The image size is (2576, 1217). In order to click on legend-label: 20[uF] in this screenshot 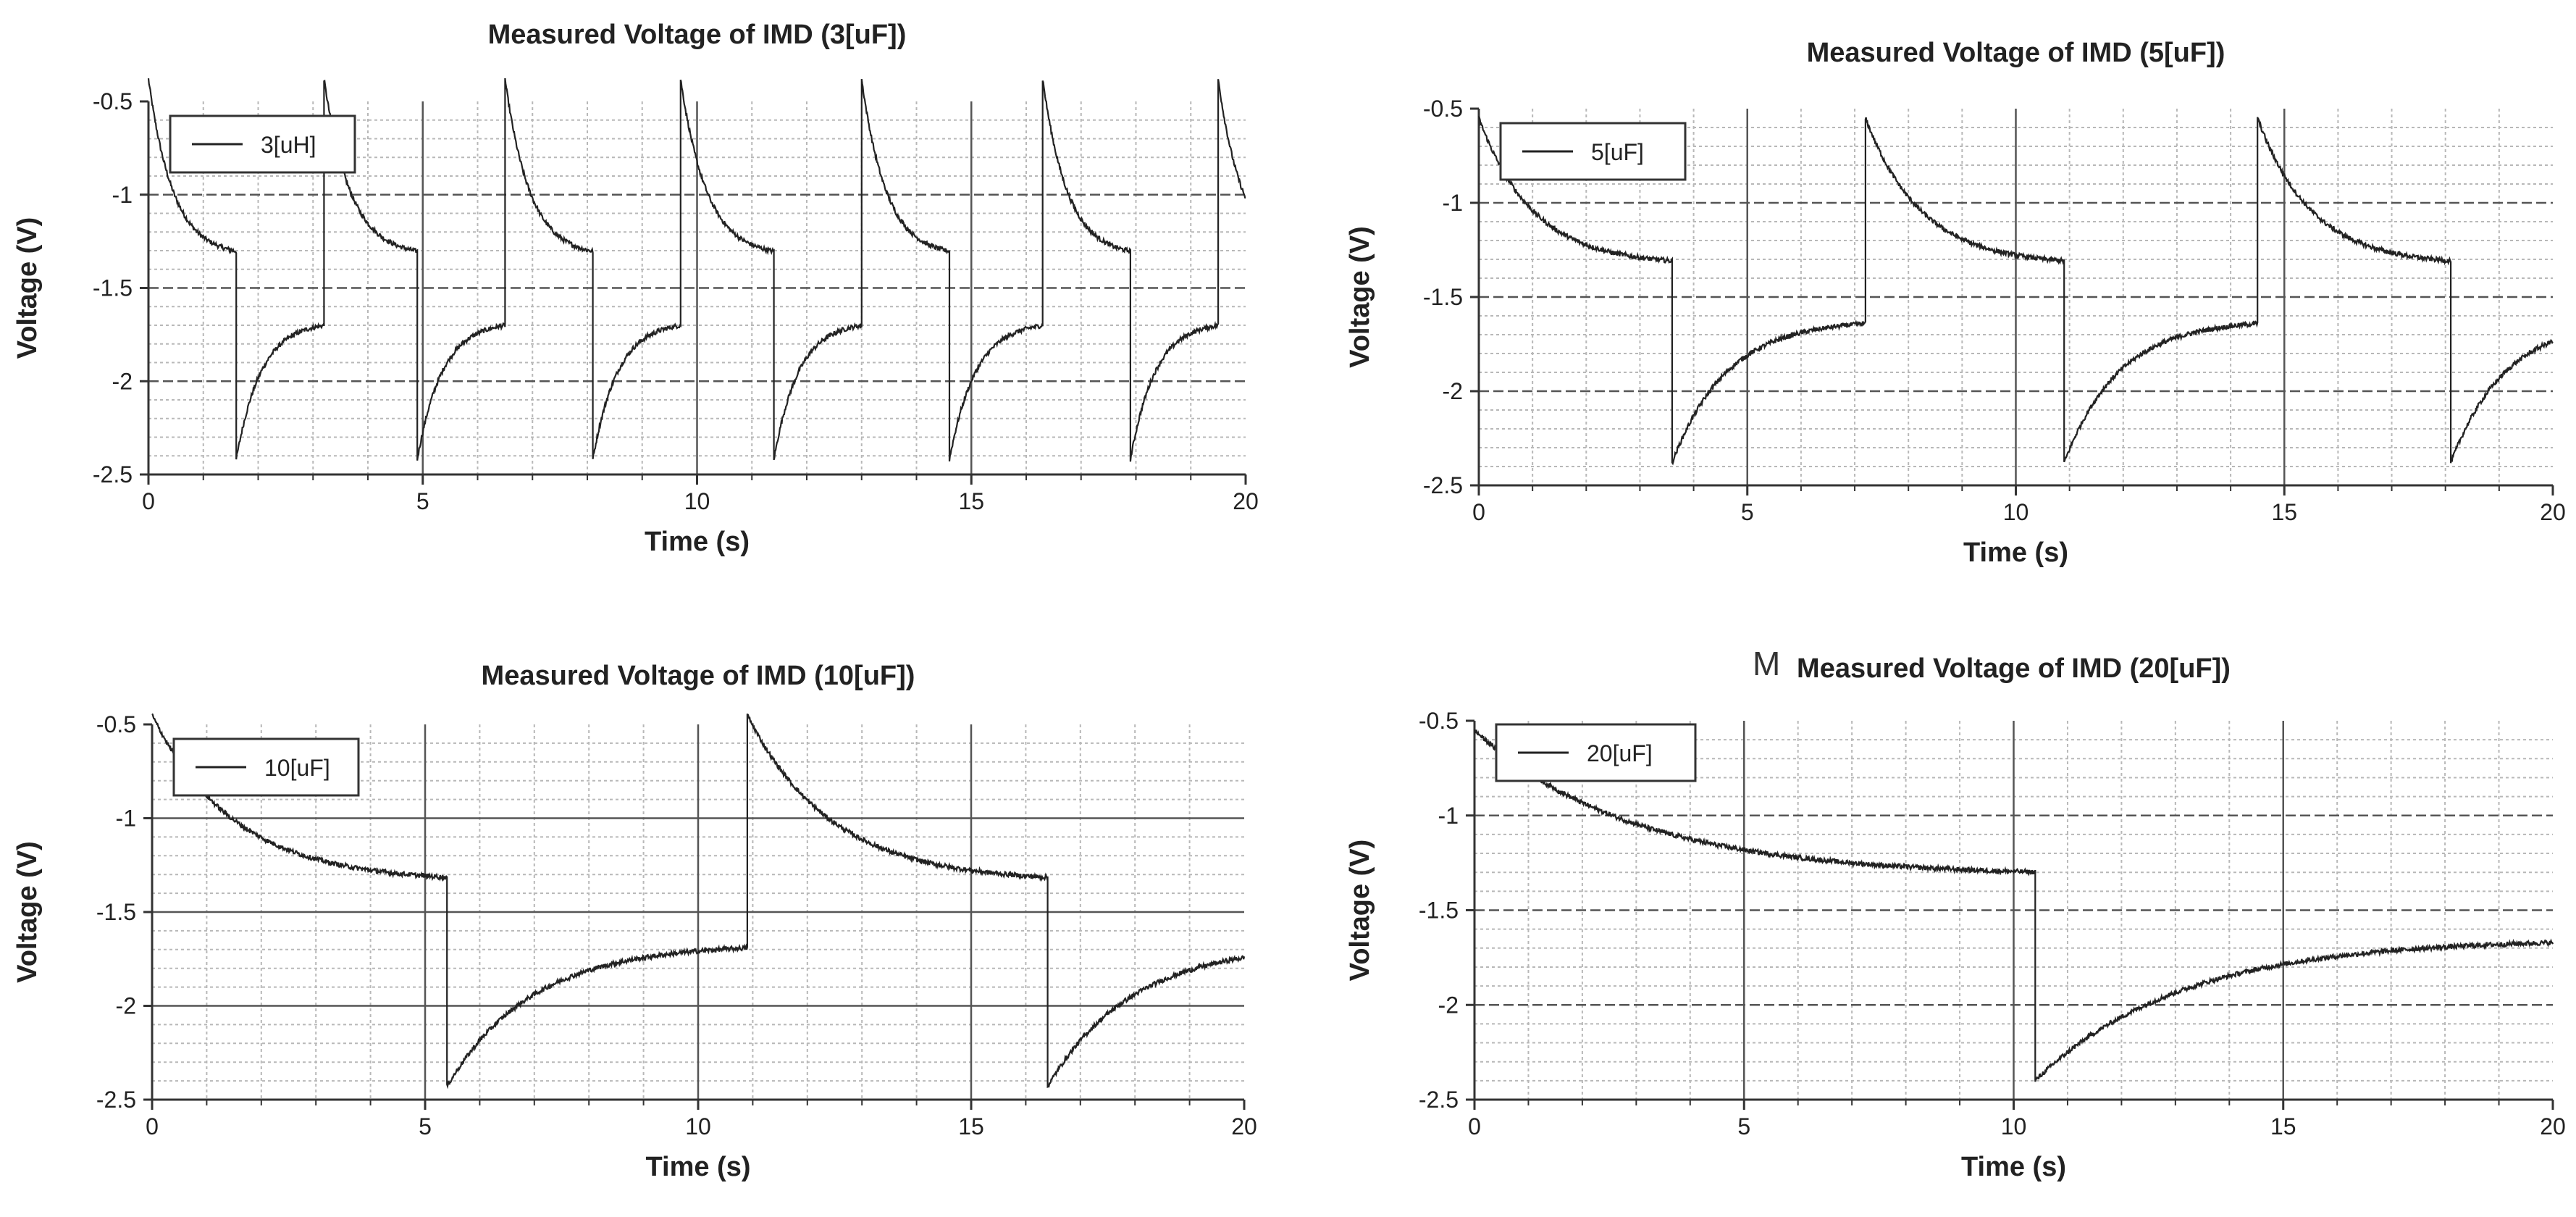, I will do `click(1620, 753)`.